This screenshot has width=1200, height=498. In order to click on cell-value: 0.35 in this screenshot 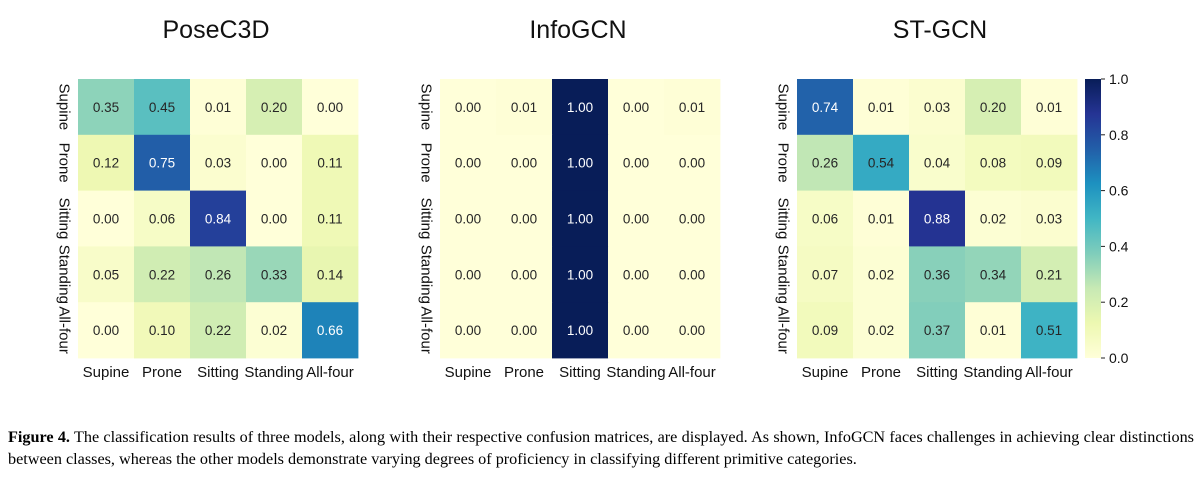, I will do `click(106, 107)`.